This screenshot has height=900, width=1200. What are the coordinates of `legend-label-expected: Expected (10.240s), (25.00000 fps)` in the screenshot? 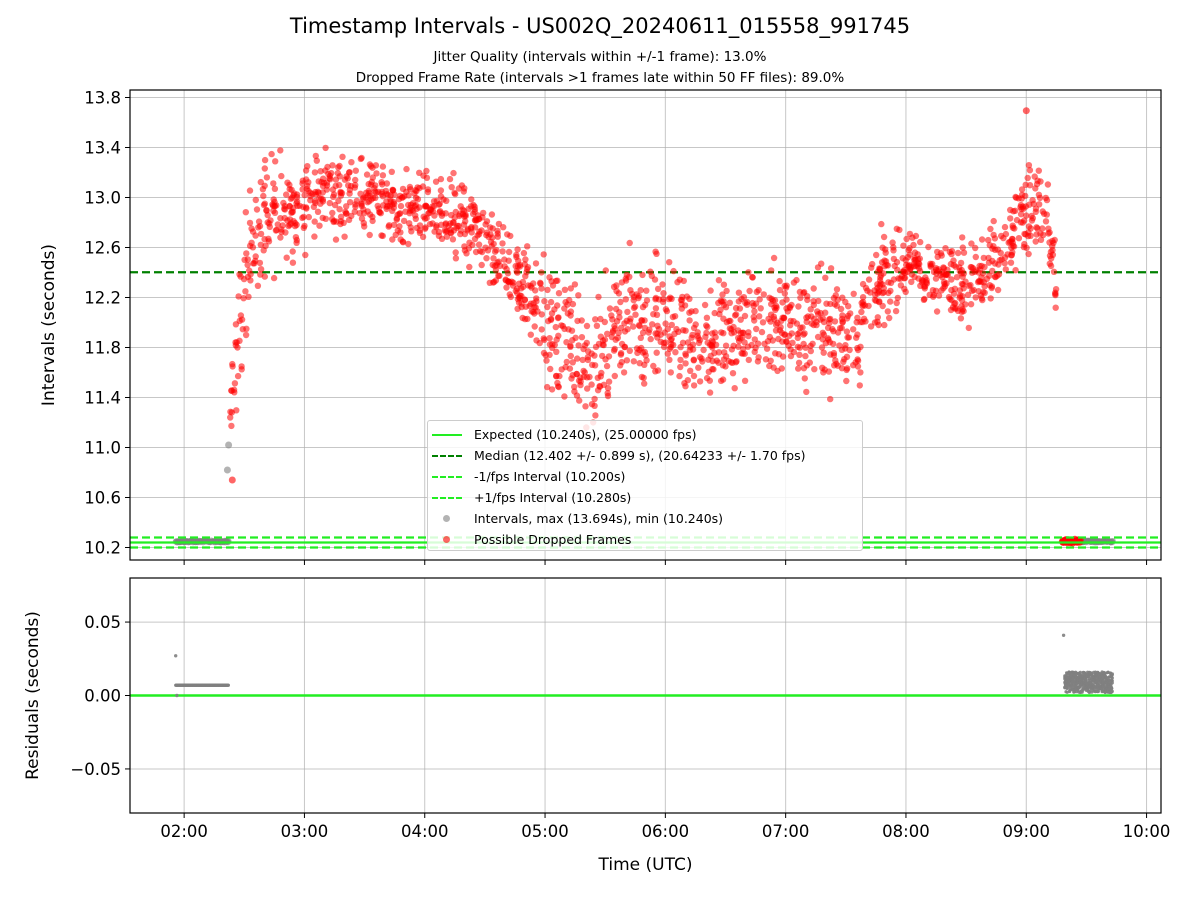 It's located at (585, 434).